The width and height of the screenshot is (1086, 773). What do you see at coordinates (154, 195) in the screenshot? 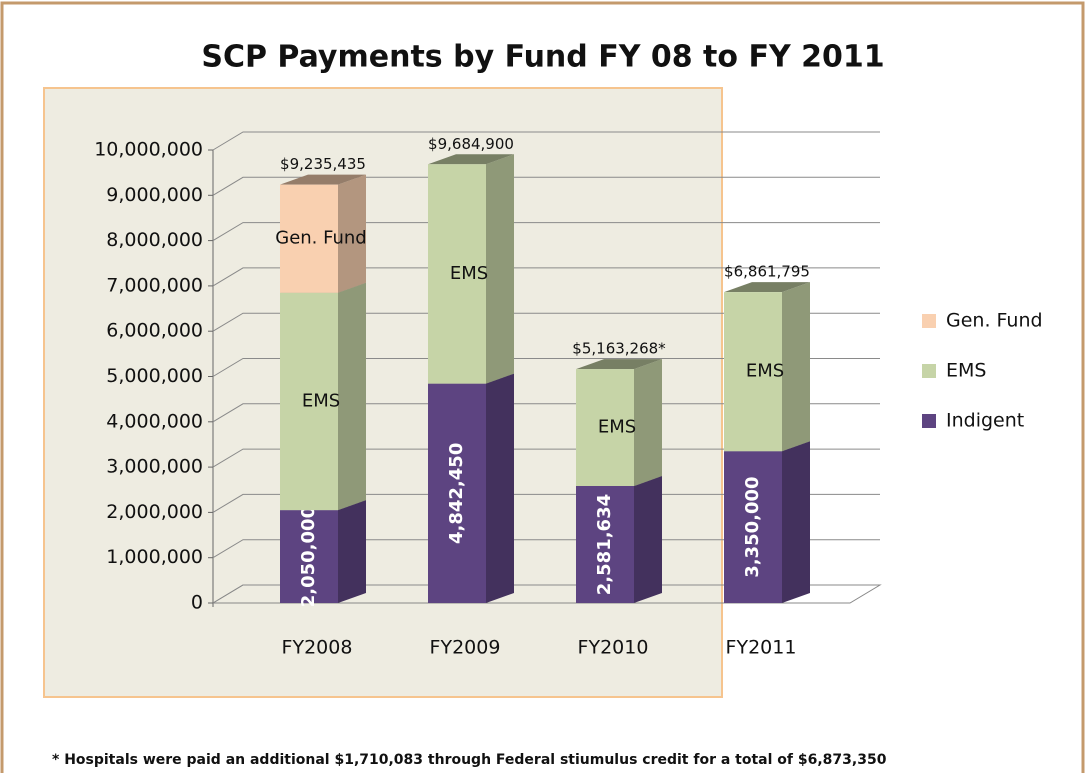
I see `y-tick-label: 9,000,000` at bounding box center [154, 195].